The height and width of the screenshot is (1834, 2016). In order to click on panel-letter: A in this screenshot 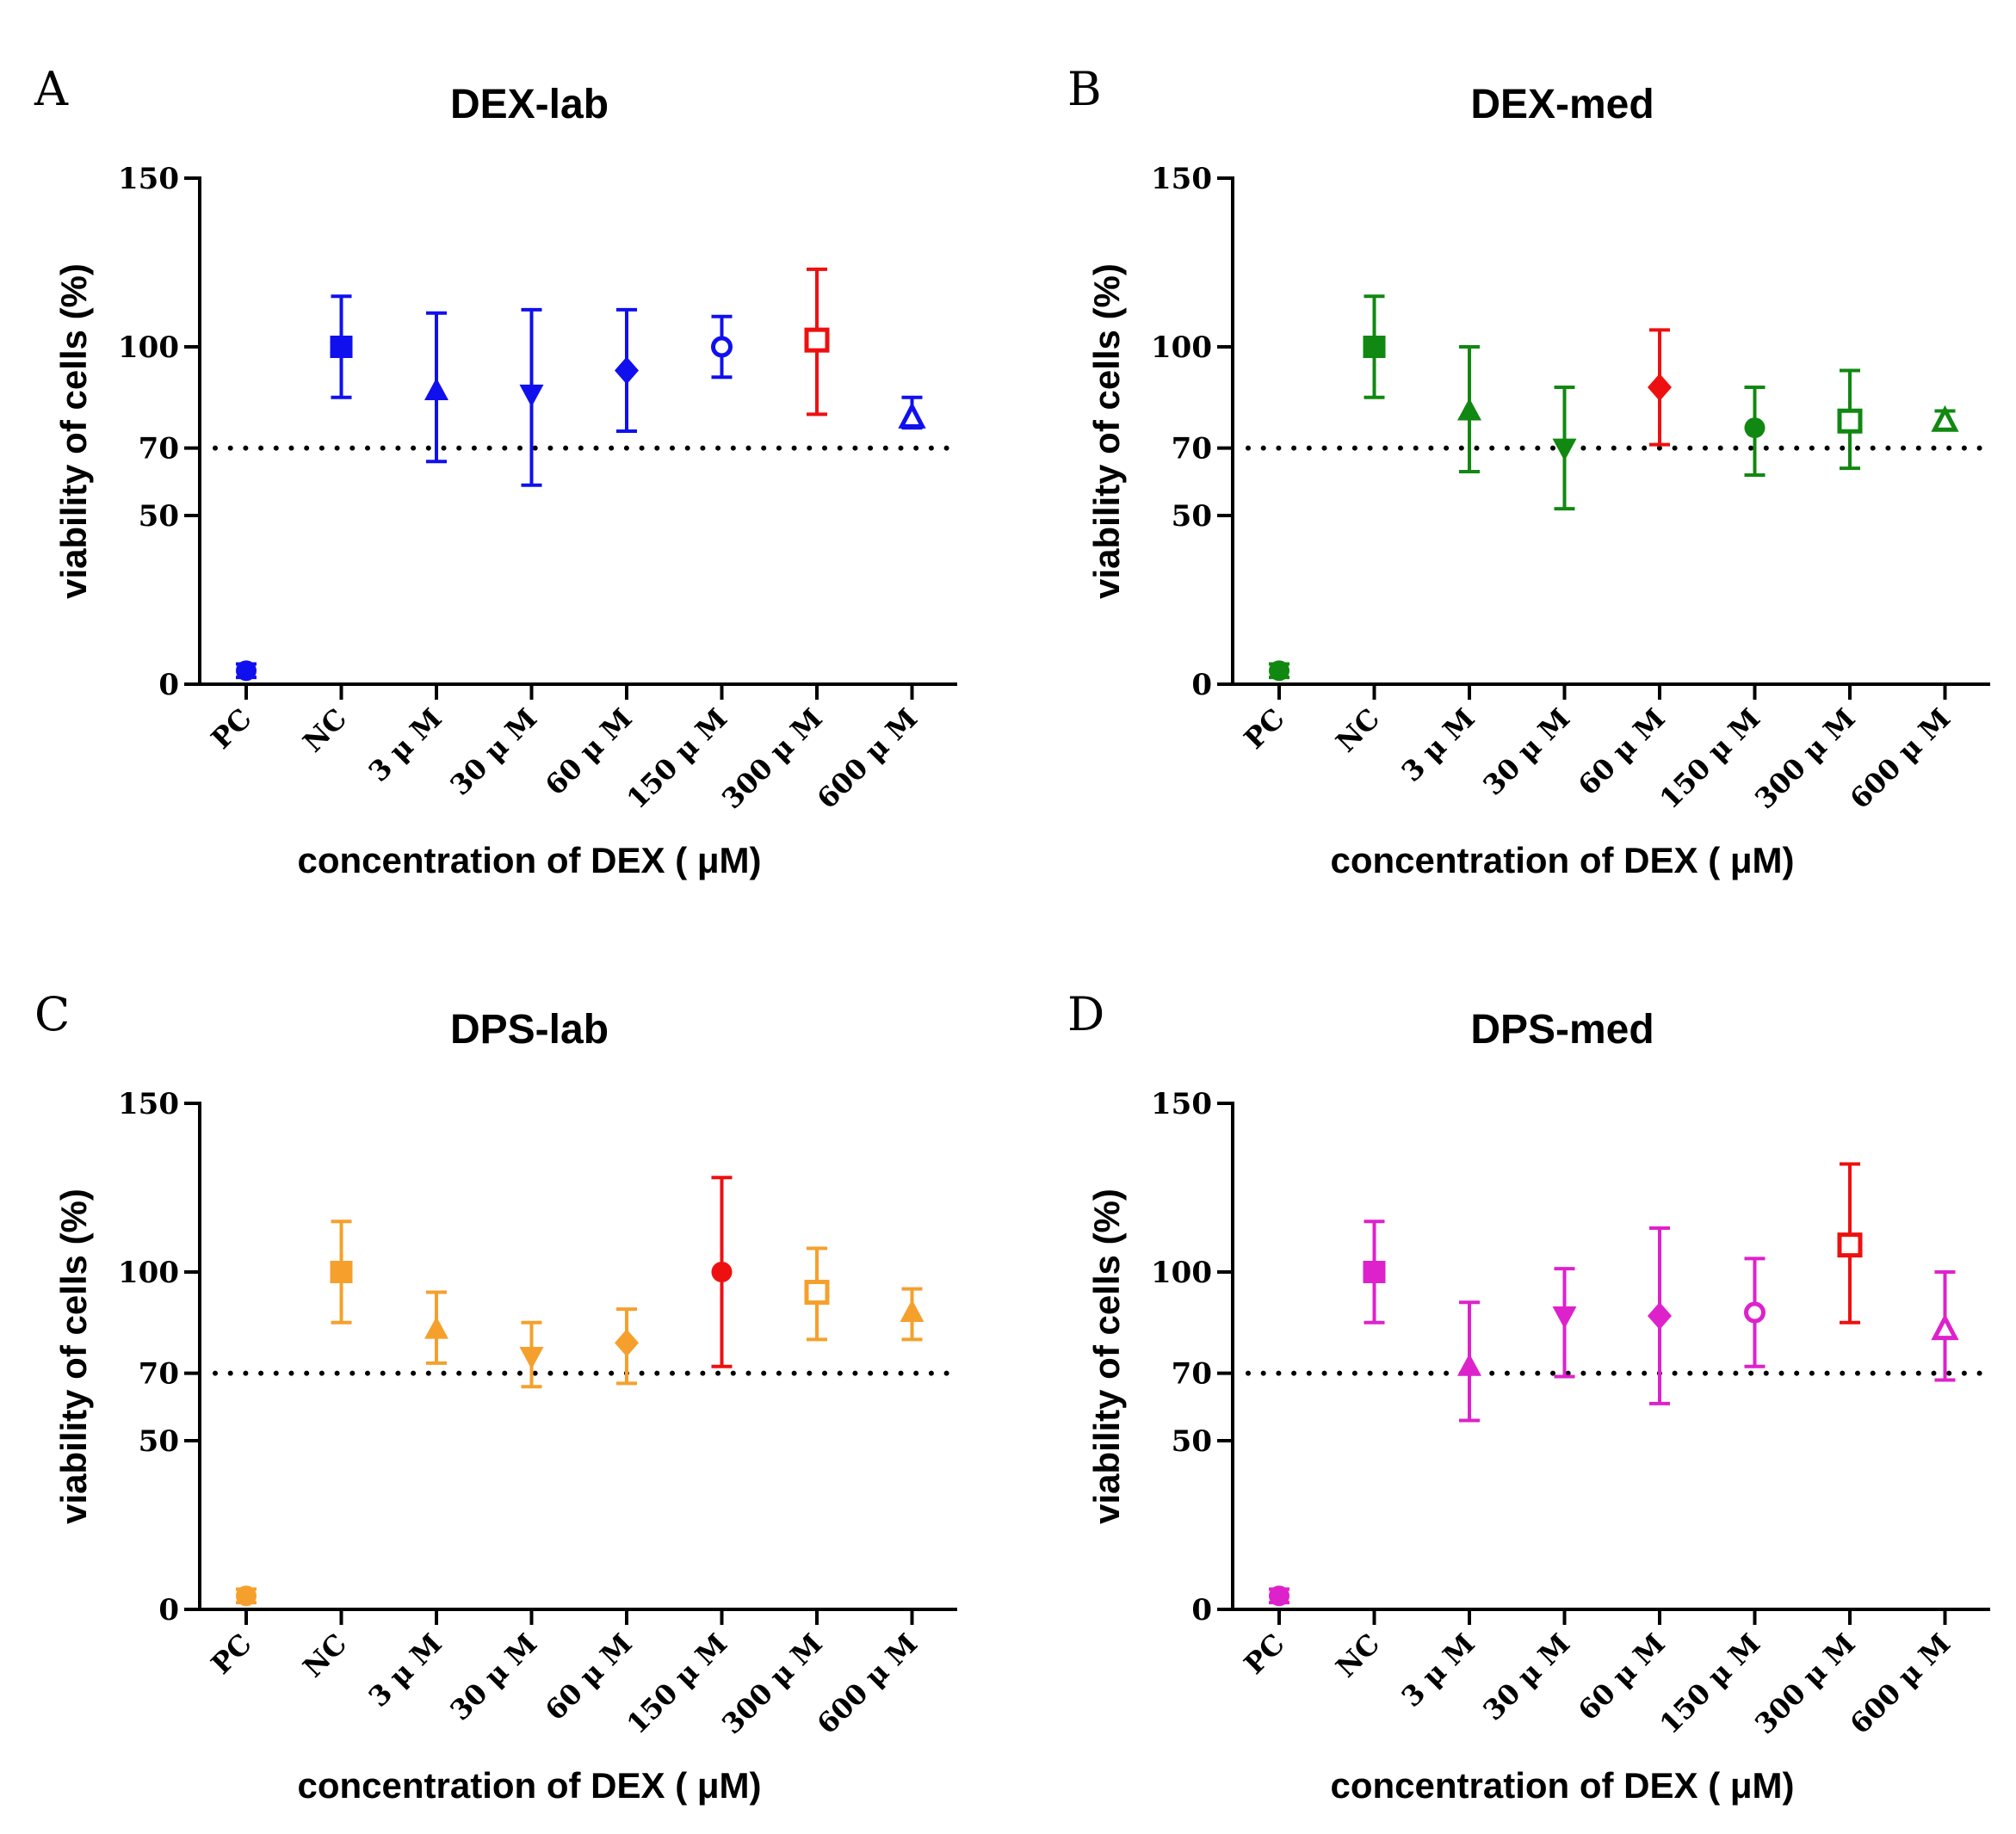, I will do `click(51, 89)`.